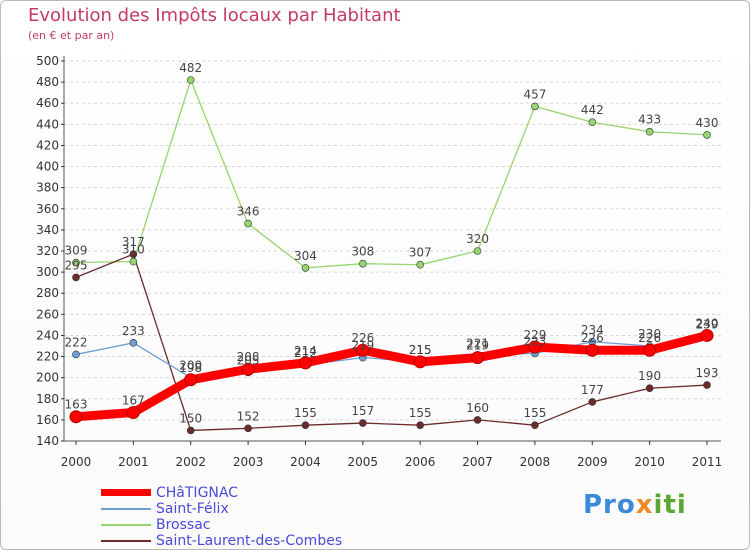  I want to click on data-label: 346, so click(248, 212).